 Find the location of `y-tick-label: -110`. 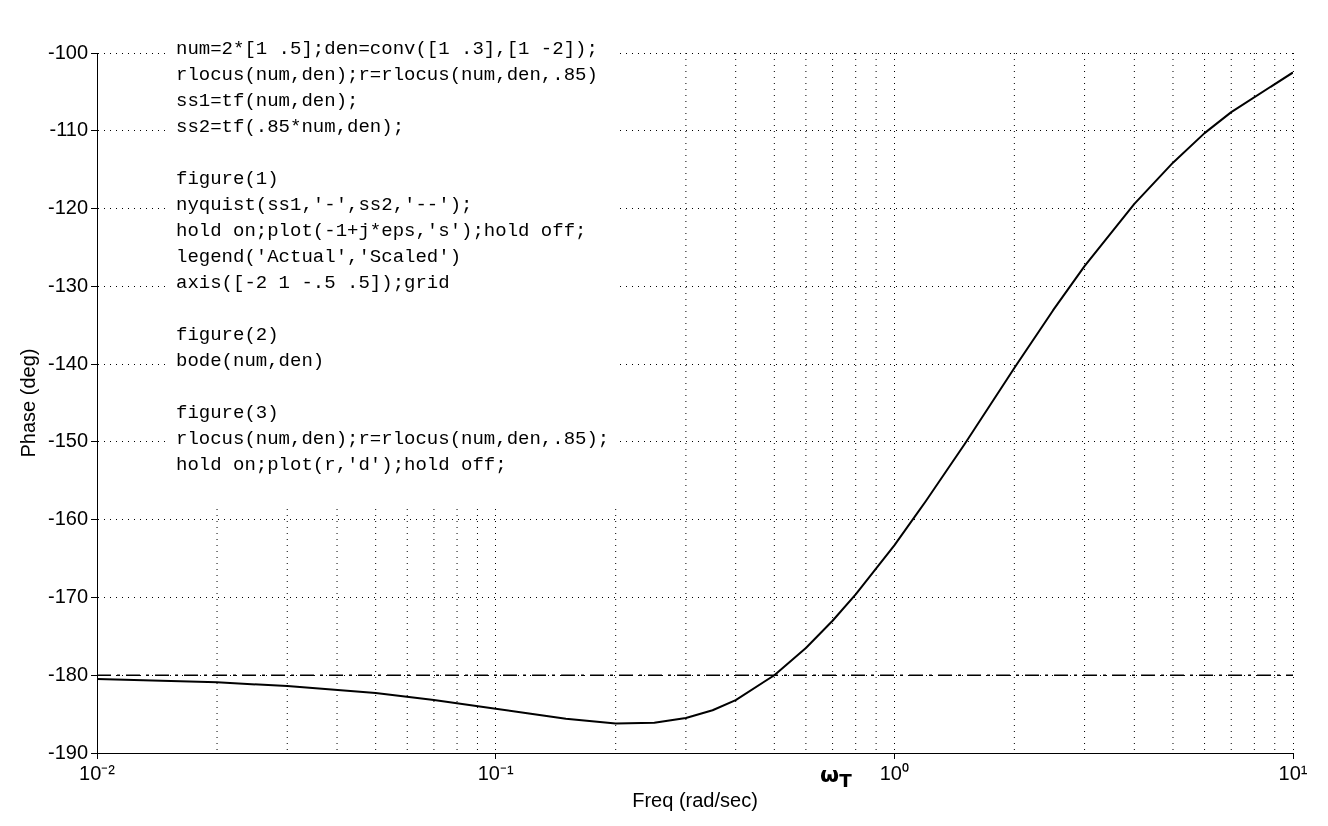

y-tick-label: -110 is located at coordinates (69, 129).